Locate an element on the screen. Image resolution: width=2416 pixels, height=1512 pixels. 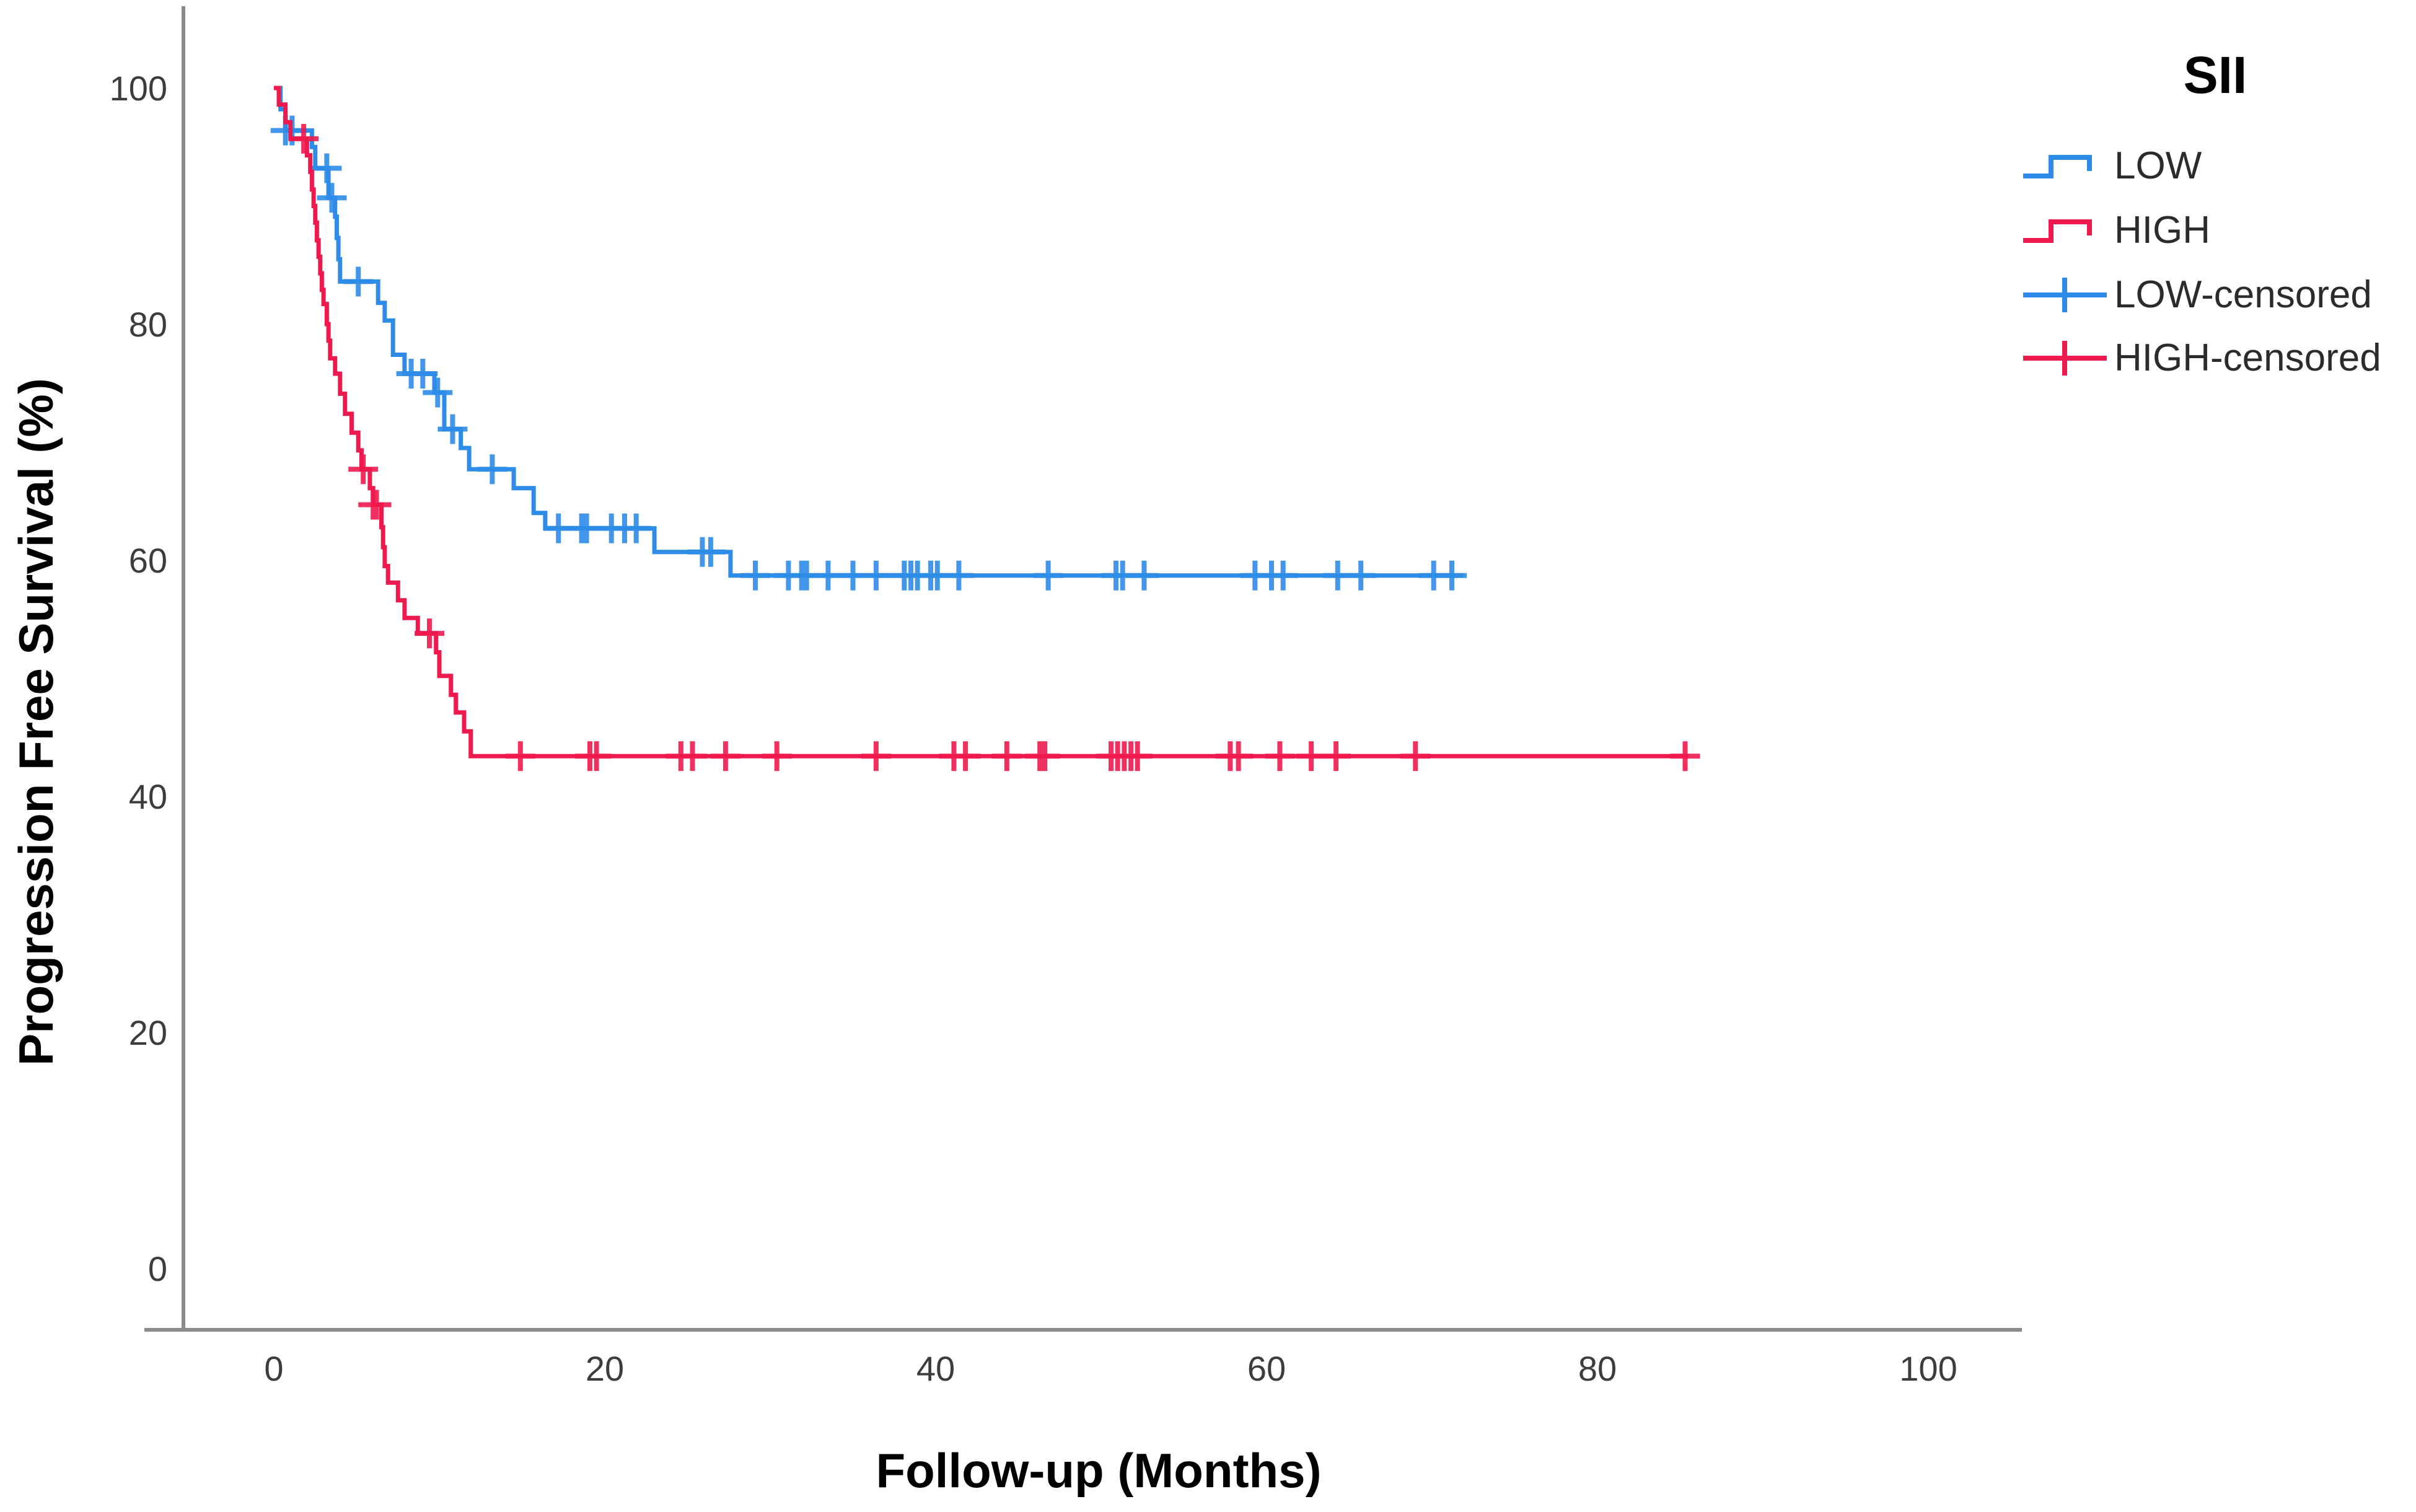
legend-title: SII is located at coordinates (2215, 75).